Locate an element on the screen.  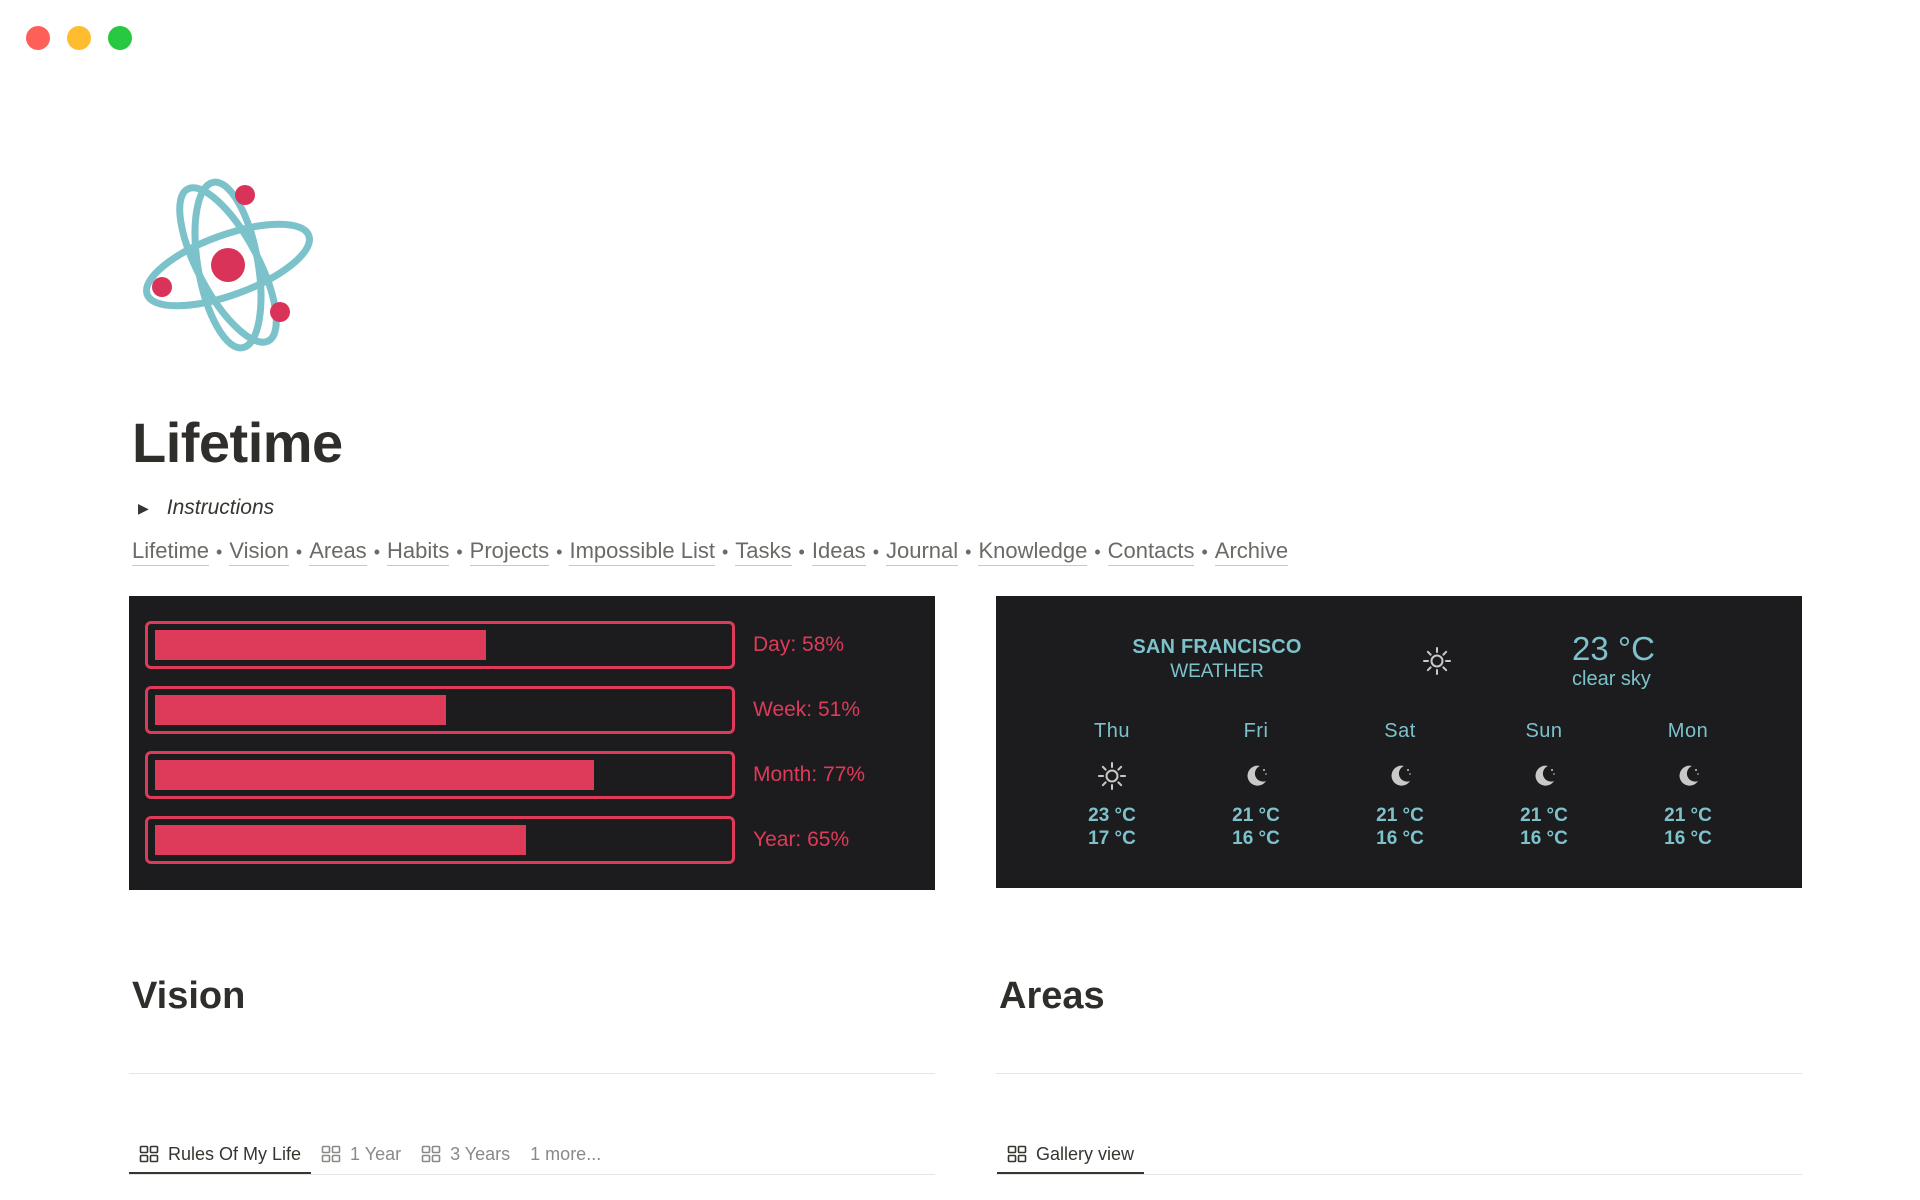
progress-row: Month: 77% is located at coordinates (505, 775).